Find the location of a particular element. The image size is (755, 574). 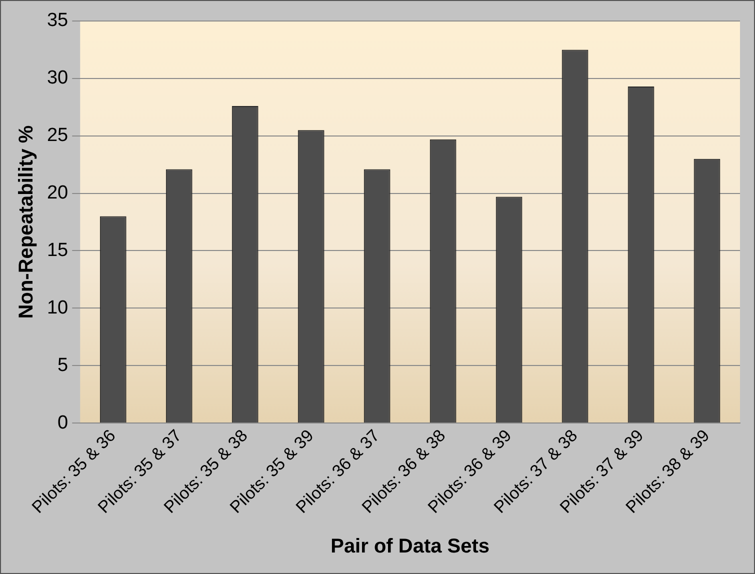

y-tick-label: 20 is located at coordinates (57, 193).